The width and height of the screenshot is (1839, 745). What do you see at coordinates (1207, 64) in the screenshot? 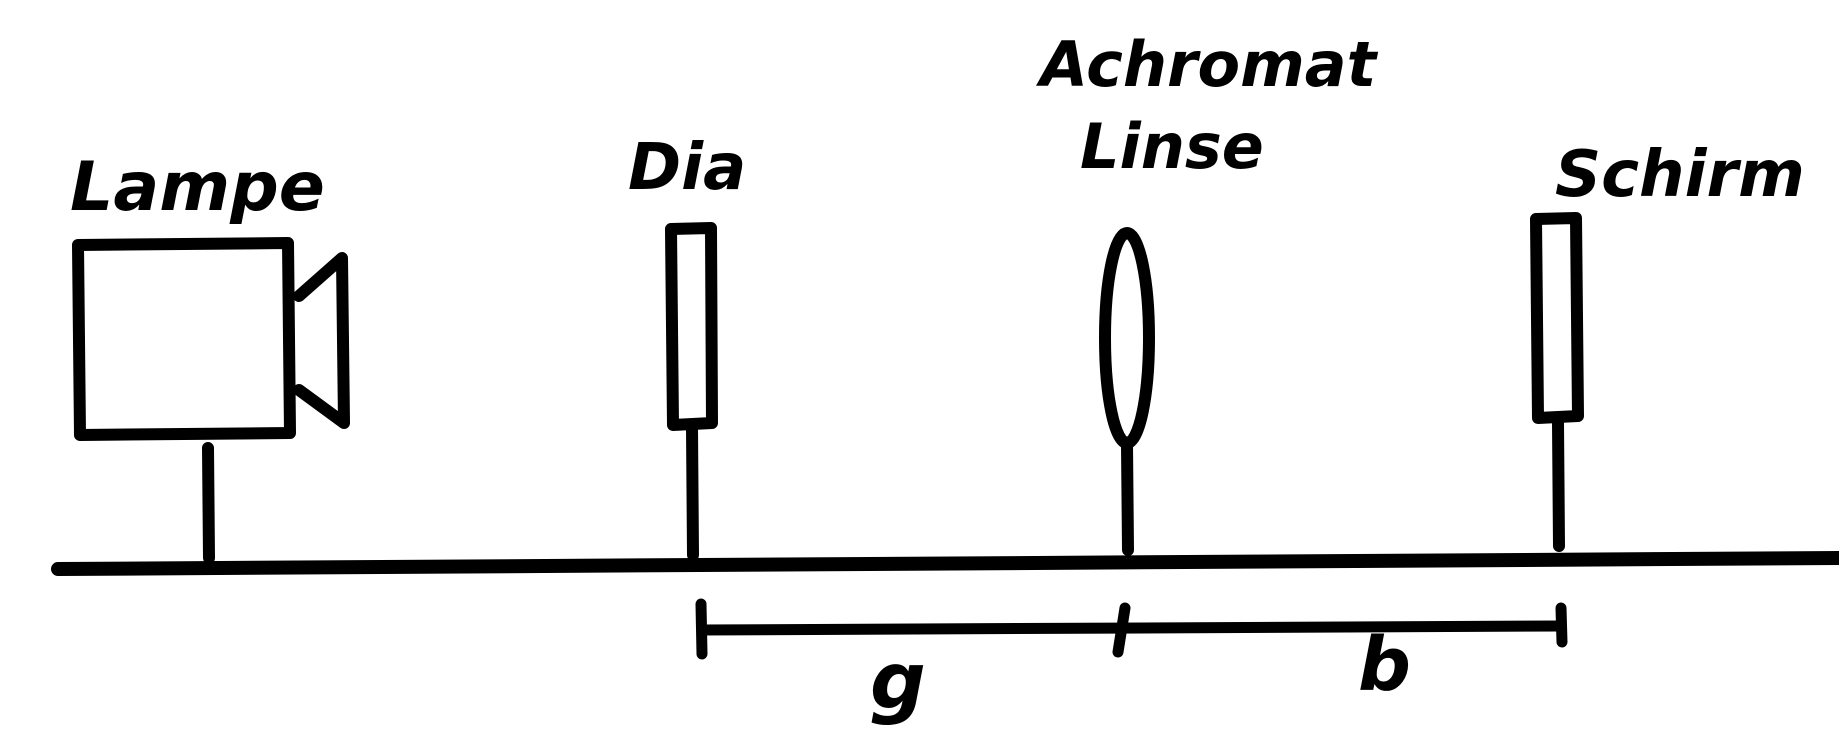
I see `lens-label-line1: Achromat` at bounding box center [1207, 64].